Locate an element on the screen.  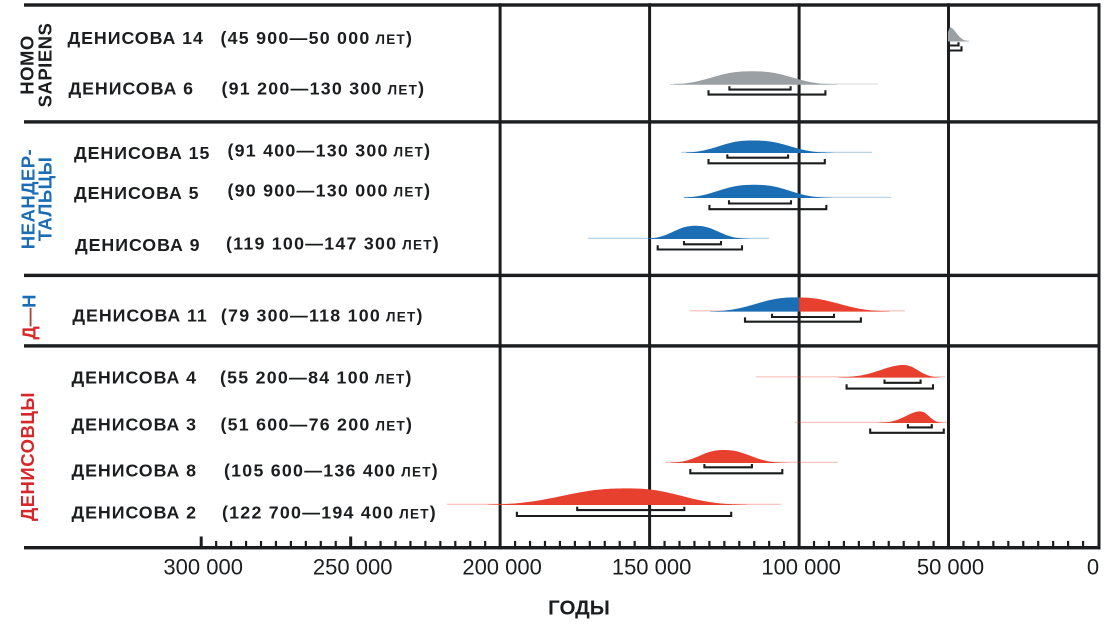
svg-text: (122 700—194 400 ЛЕТ) is located at coordinates (329, 513).